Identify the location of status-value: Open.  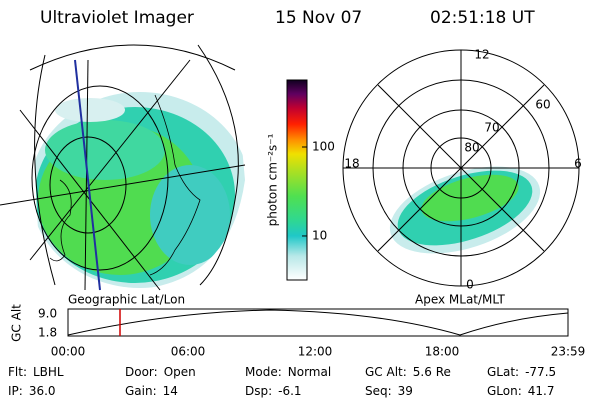
(180, 372).